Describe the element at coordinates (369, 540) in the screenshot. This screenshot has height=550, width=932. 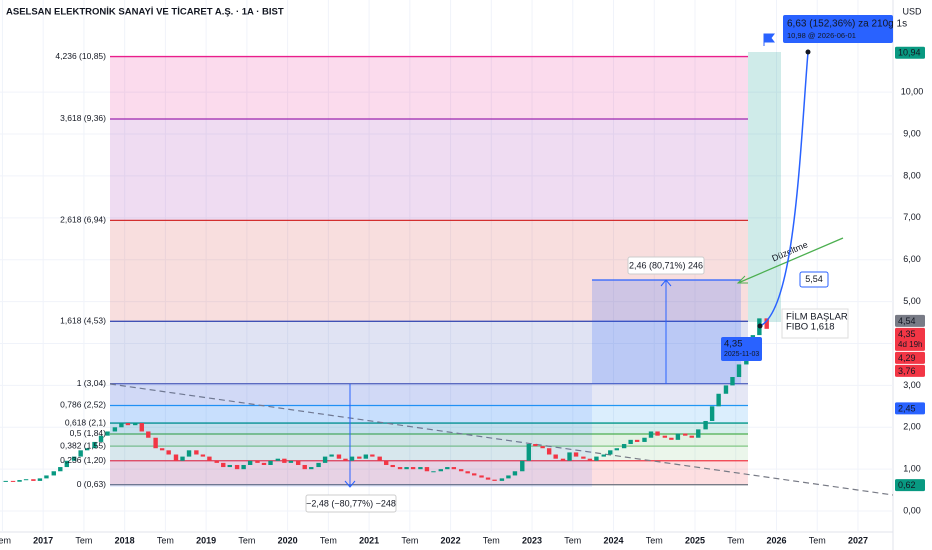
I see `x-tick-label: 2021` at that location.